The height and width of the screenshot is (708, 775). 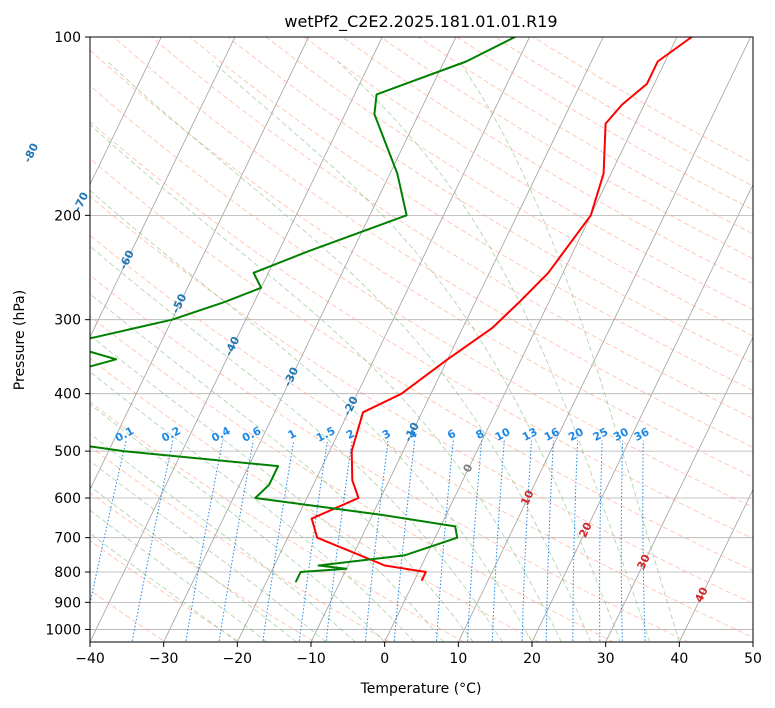 What do you see at coordinates (311, 659) in the screenshot?
I see `x-tick-label: −10` at bounding box center [311, 659].